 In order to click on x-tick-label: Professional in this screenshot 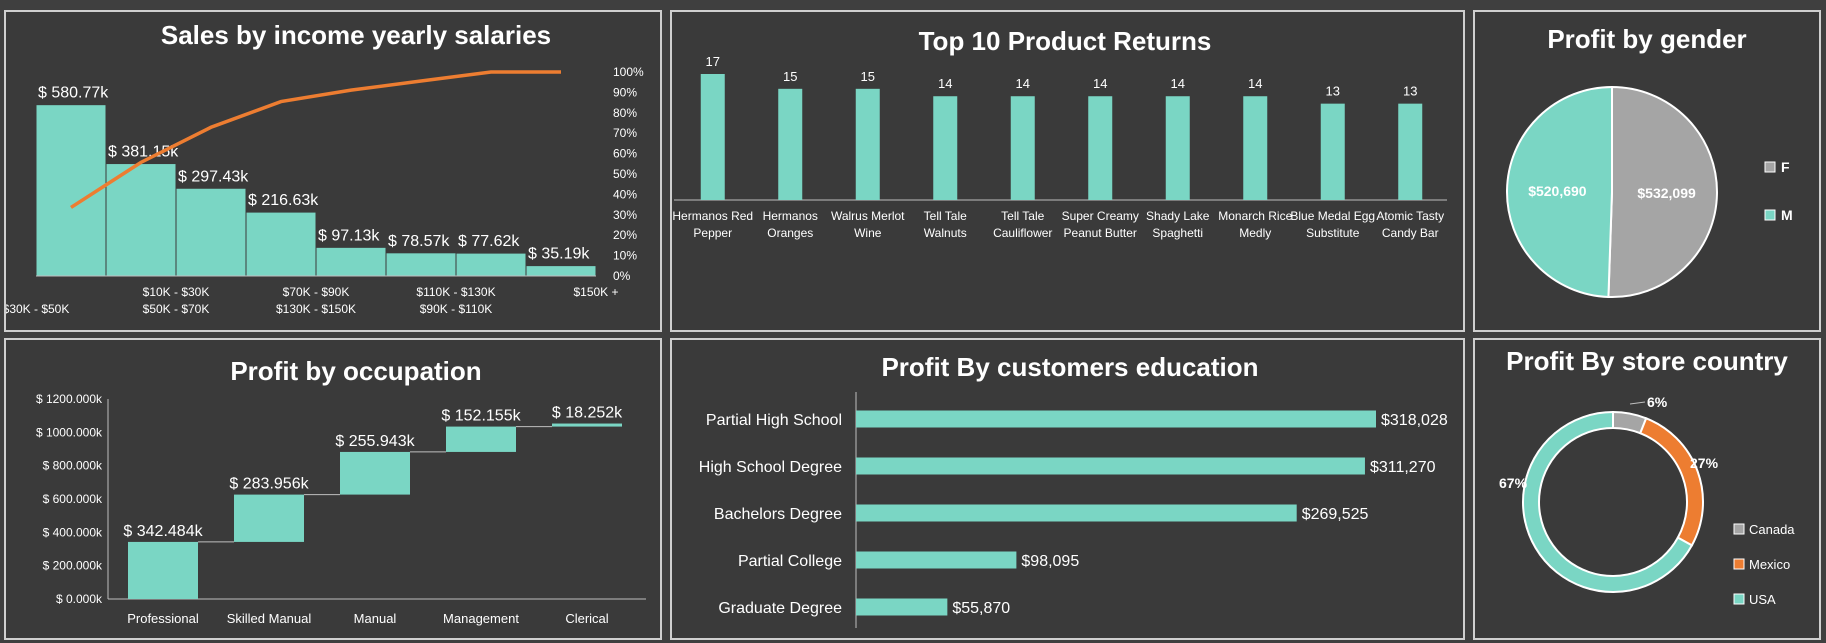, I will do `click(163, 618)`.